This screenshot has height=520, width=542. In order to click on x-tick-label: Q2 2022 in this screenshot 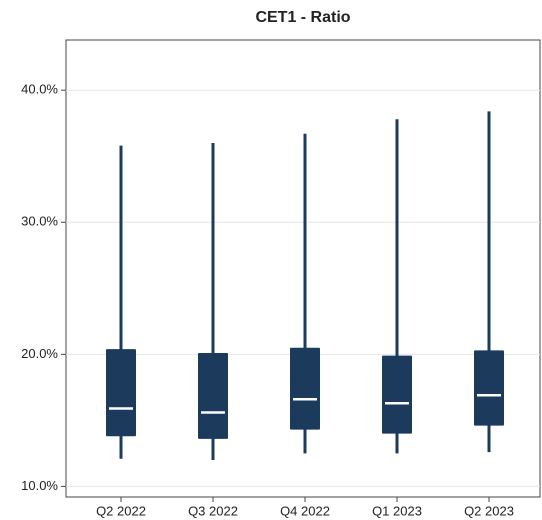, I will do `click(121, 510)`.